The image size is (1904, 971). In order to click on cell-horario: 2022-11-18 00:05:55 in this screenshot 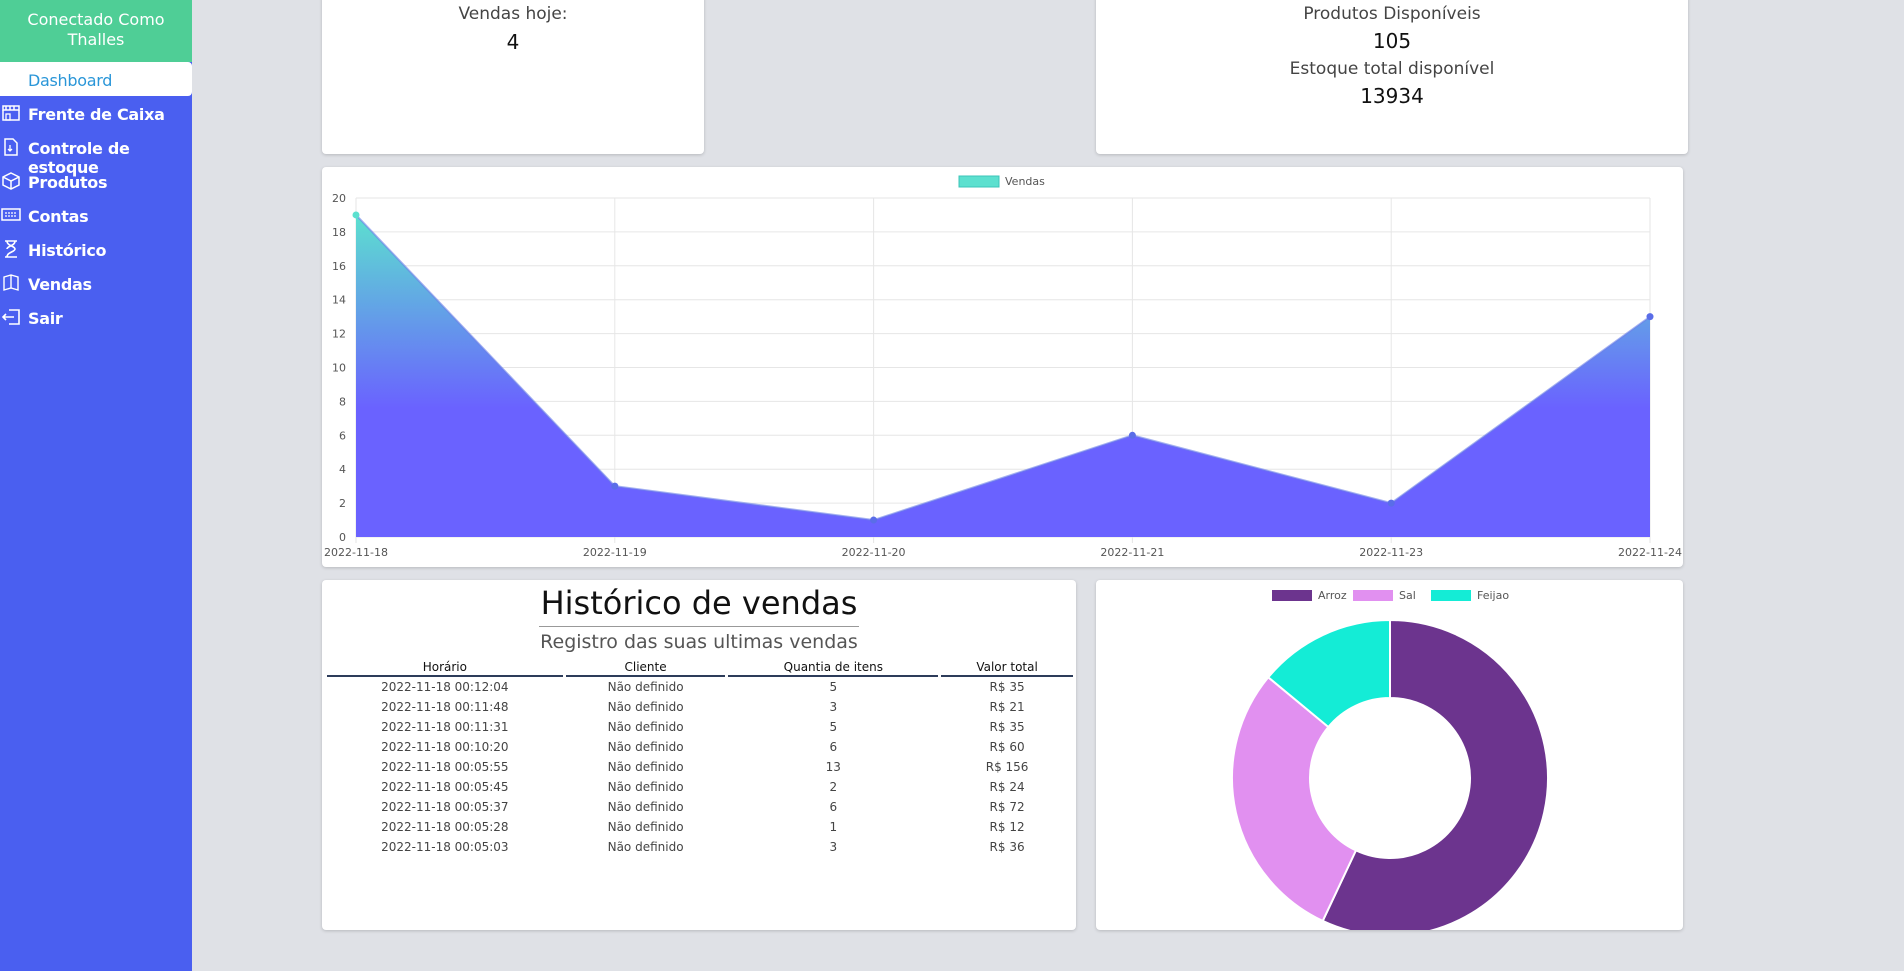, I will do `click(445, 767)`.